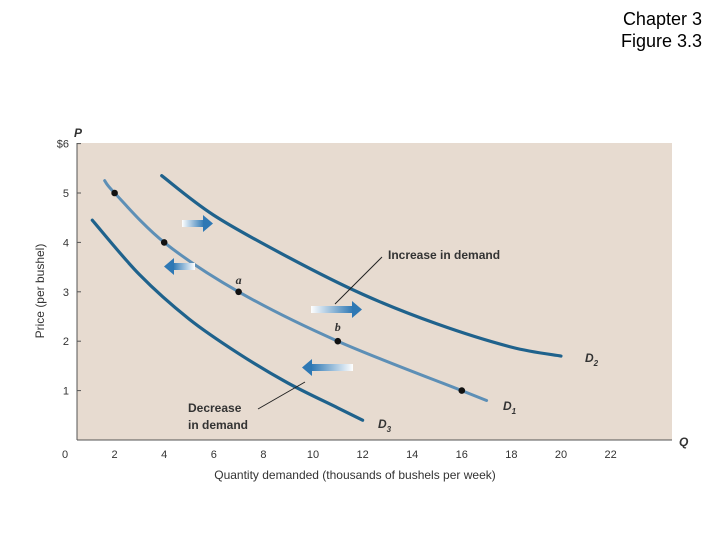 Image resolution: width=720 pixels, height=540 pixels. I want to click on x-tick-label: 22, so click(610, 455).